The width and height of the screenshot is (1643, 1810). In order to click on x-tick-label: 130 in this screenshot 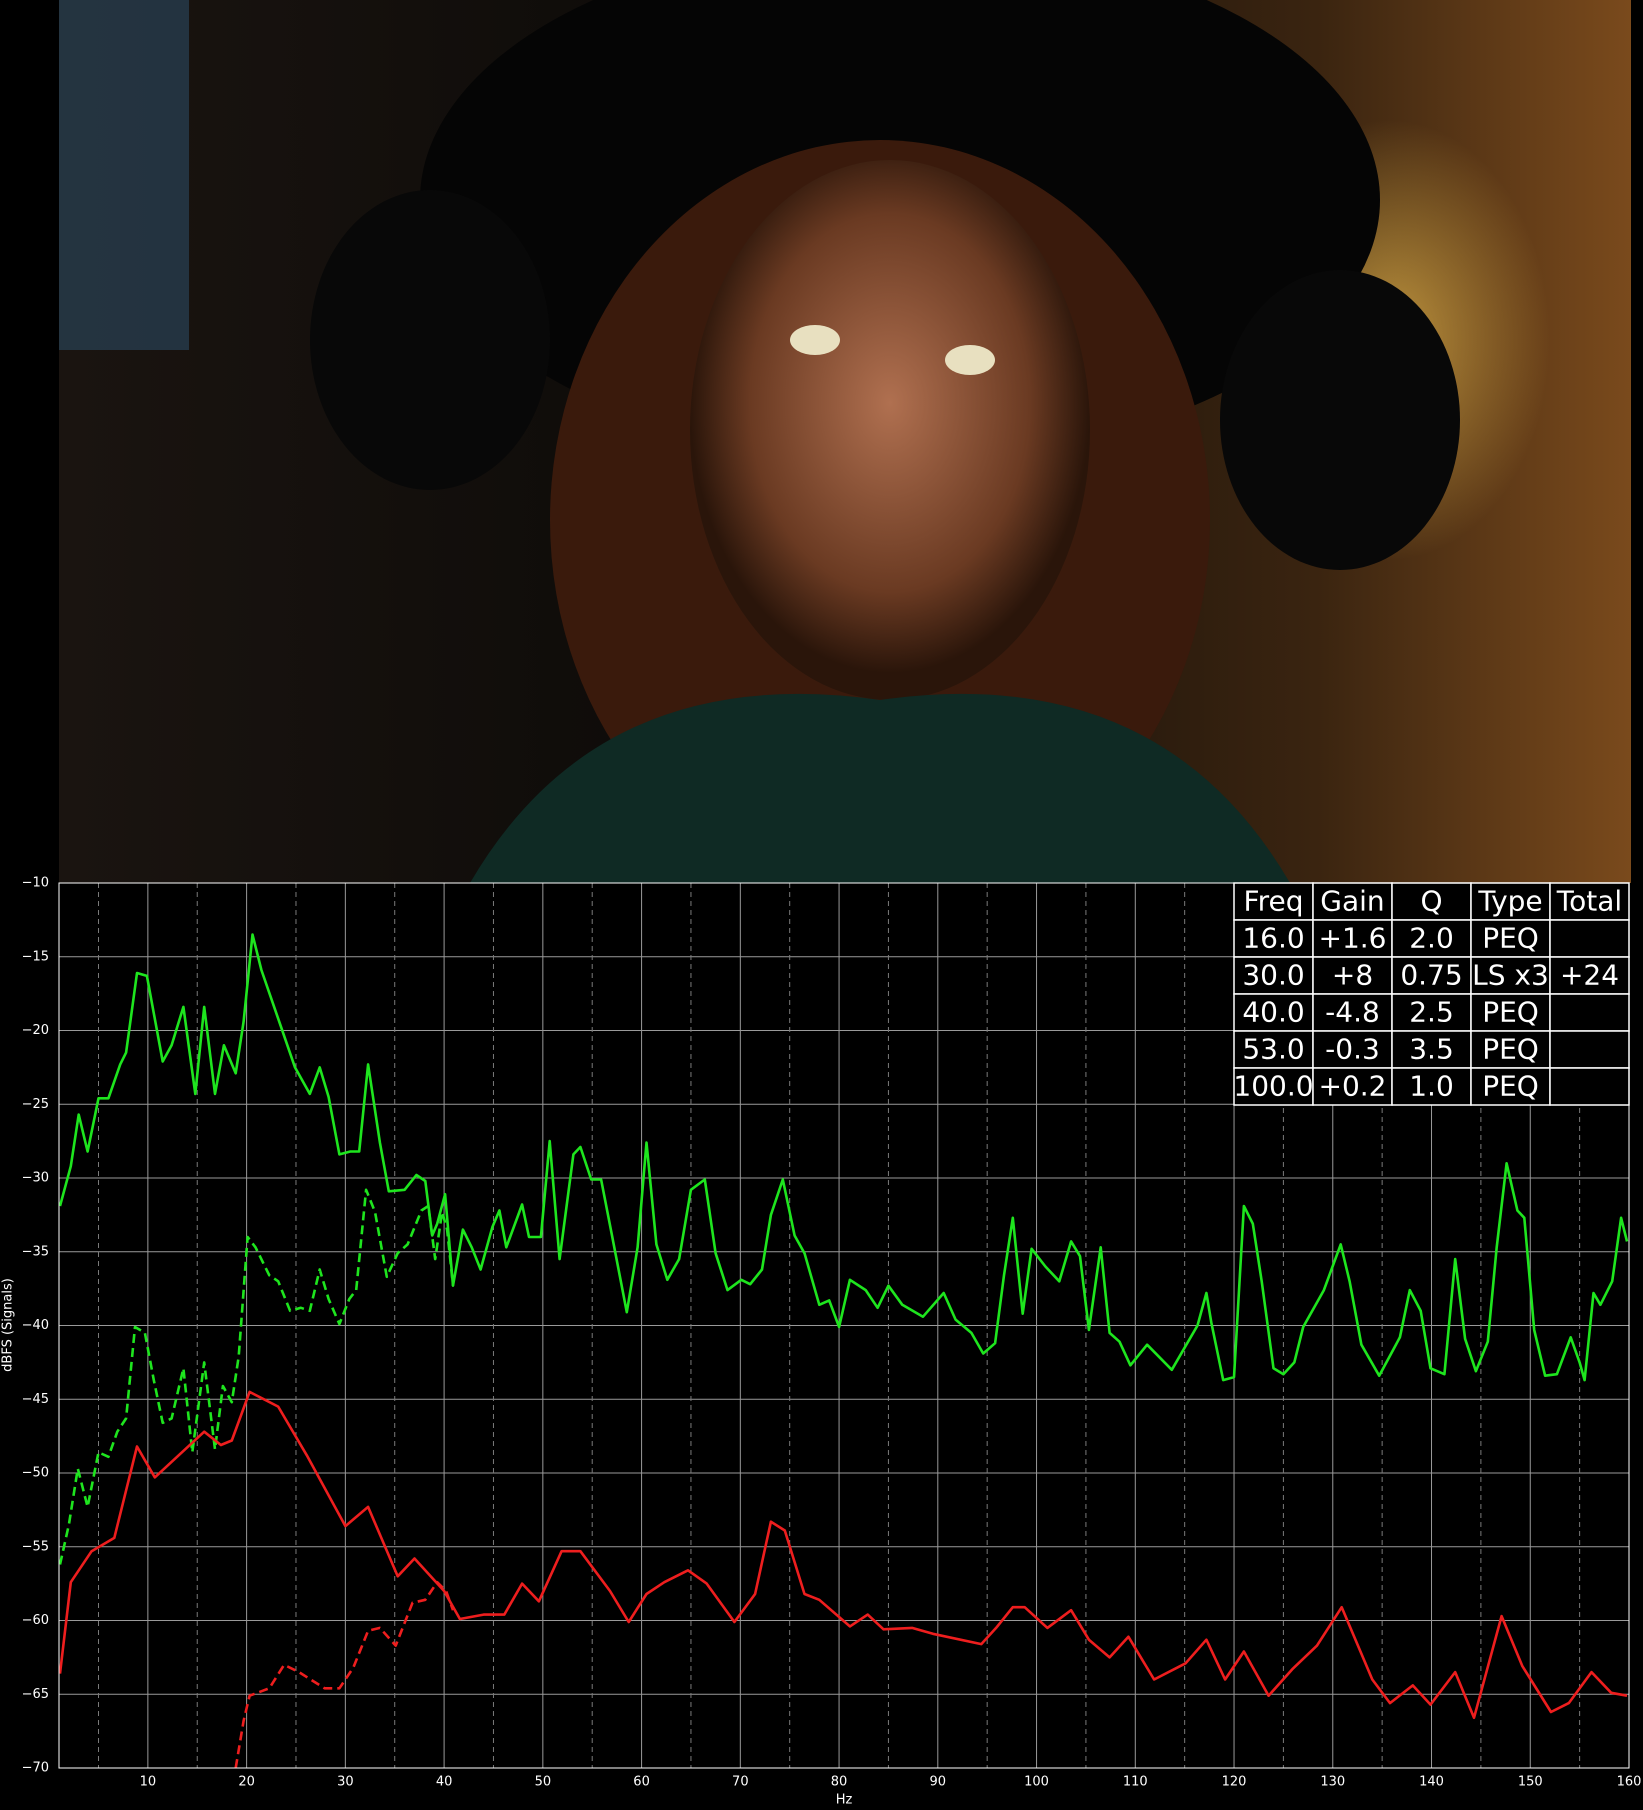, I will do `click(1332, 1782)`.